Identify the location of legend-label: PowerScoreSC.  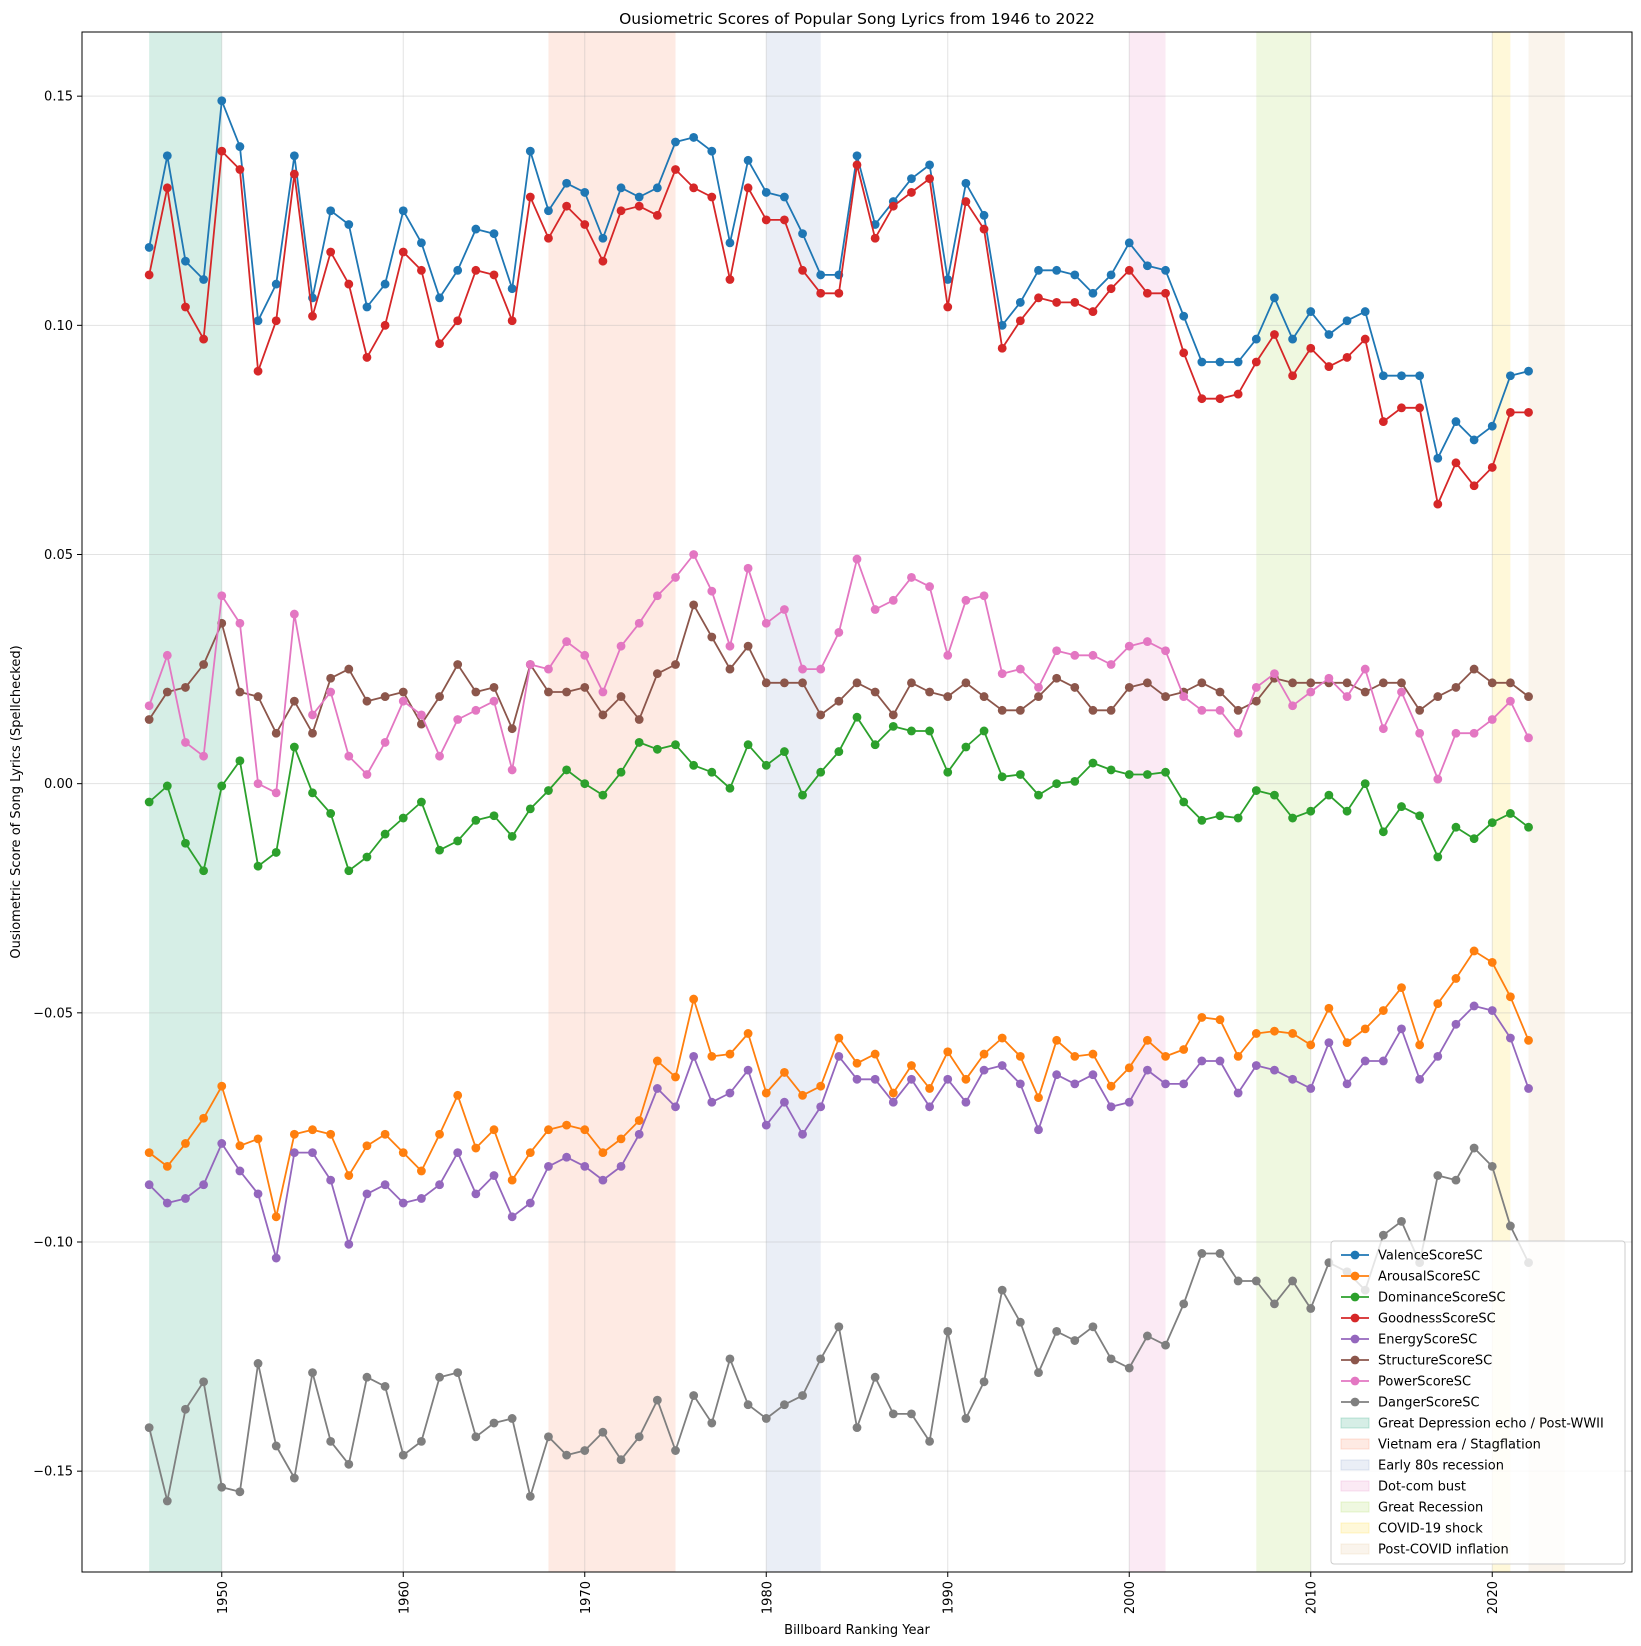
(1424, 1382).